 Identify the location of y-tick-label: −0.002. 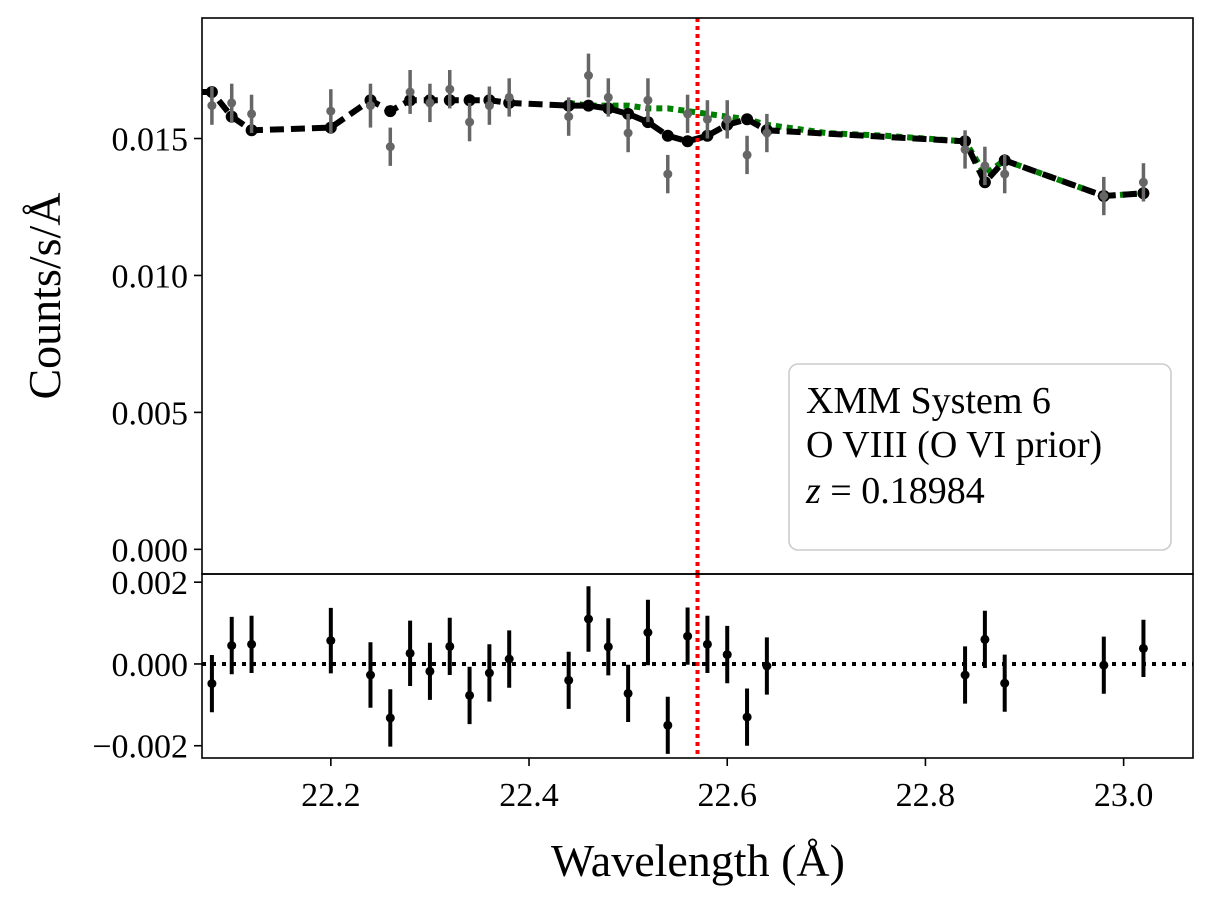
(140, 747).